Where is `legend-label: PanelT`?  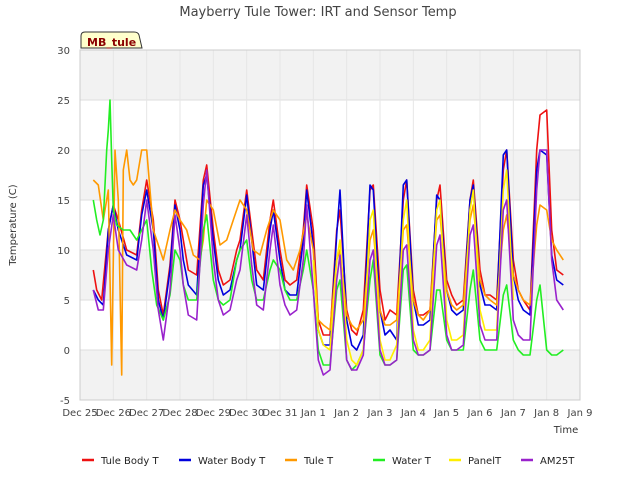
legend-label: PanelT is located at coordinates (485, 461).